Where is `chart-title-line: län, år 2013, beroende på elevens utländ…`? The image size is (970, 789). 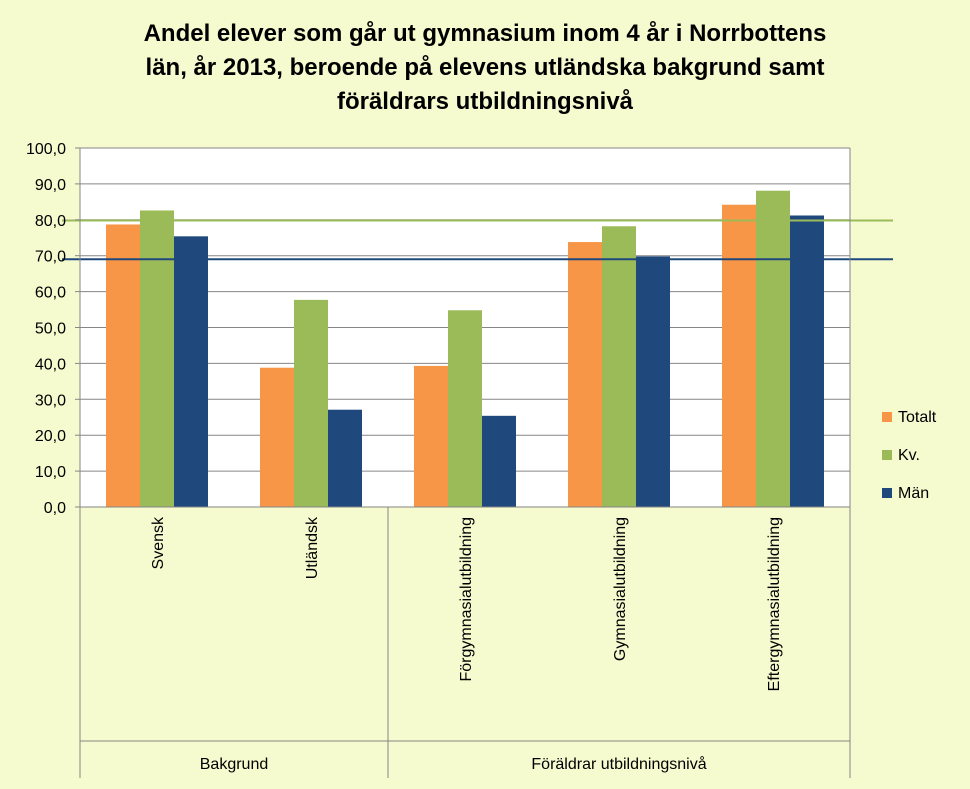
chart-title-line: län, år 2013, beroende på elevens utländ… is located at coordinates (485, 67).